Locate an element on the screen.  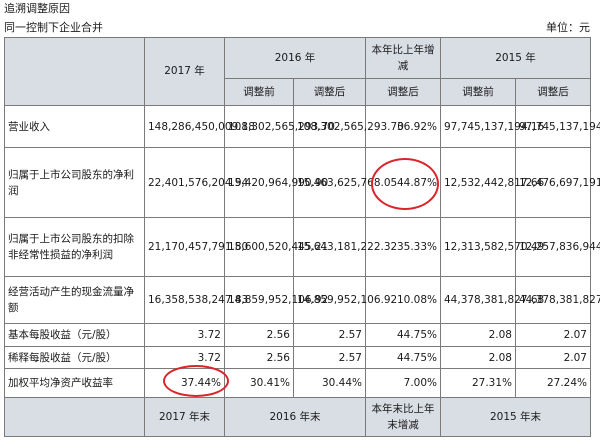
row-label: 归属于上市公司股东的扣除非经常性损益的净利润 is located at coordinates (74, 247).